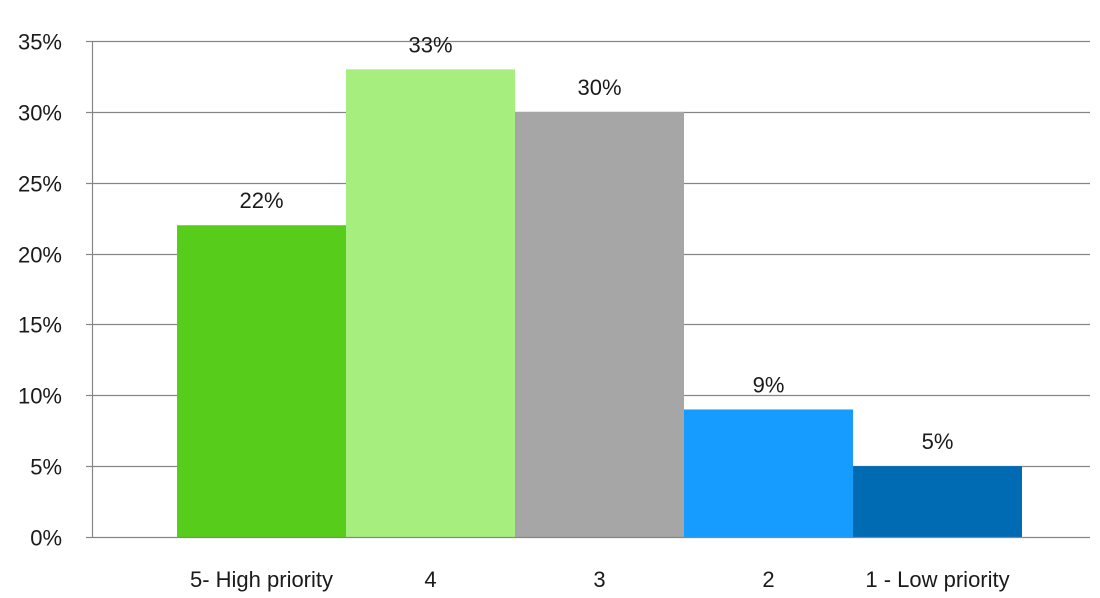  Describe the element at coordinates (261, 200) in the screenshot. I see `data-label: 22%` at that location.